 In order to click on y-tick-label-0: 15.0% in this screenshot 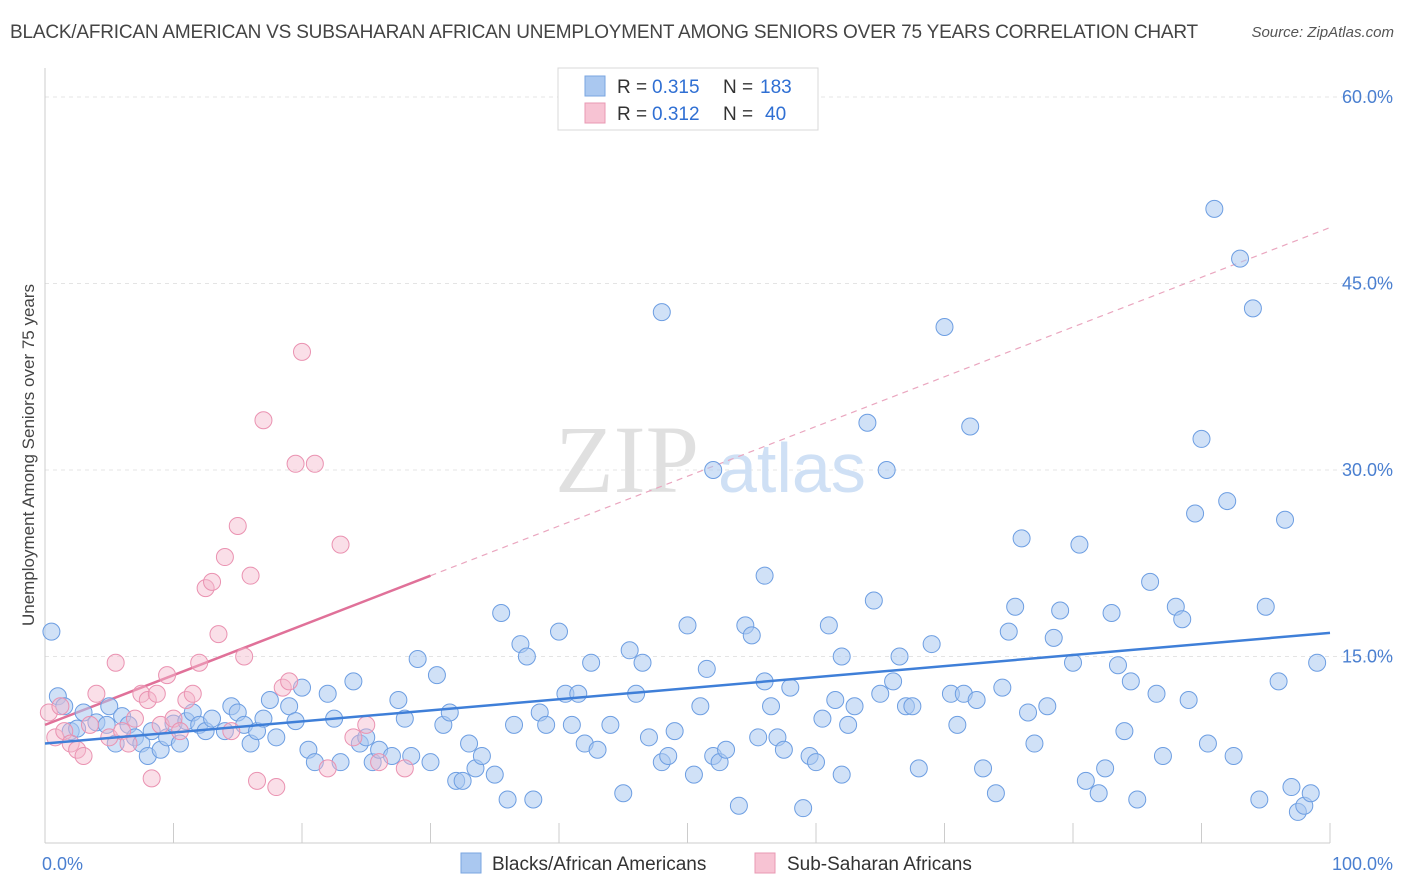, I will do `click(1367, 657)`.